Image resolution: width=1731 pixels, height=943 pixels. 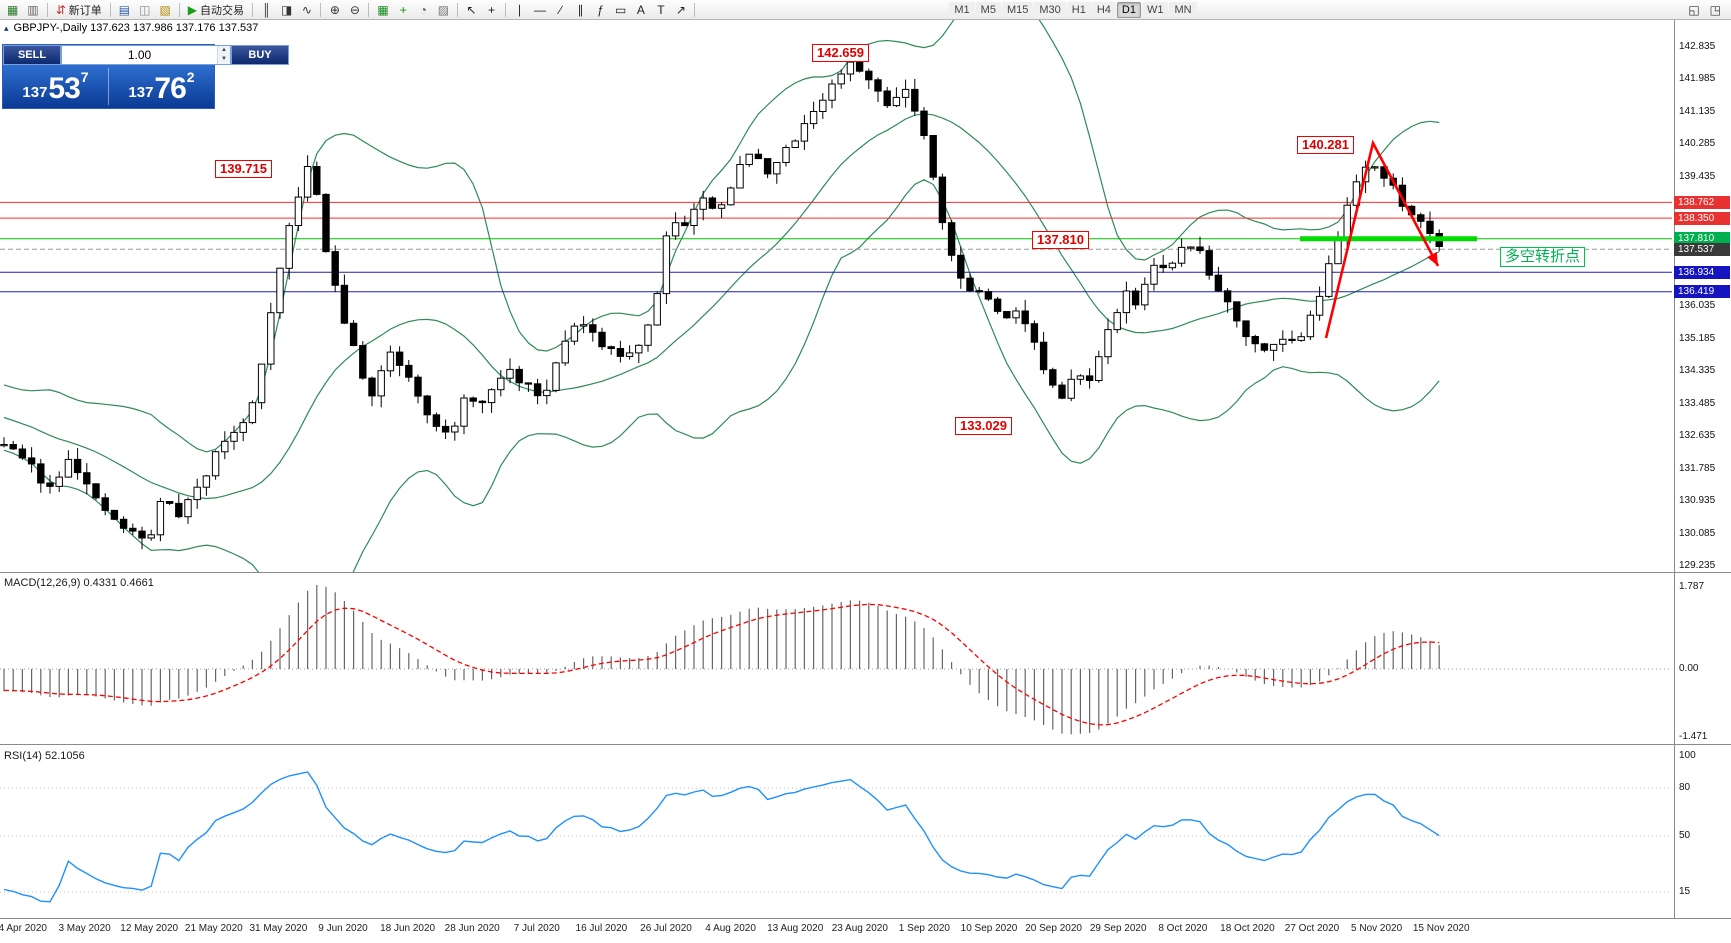 I want to click on templates-icon: ▨, so click(x=443, y=9).